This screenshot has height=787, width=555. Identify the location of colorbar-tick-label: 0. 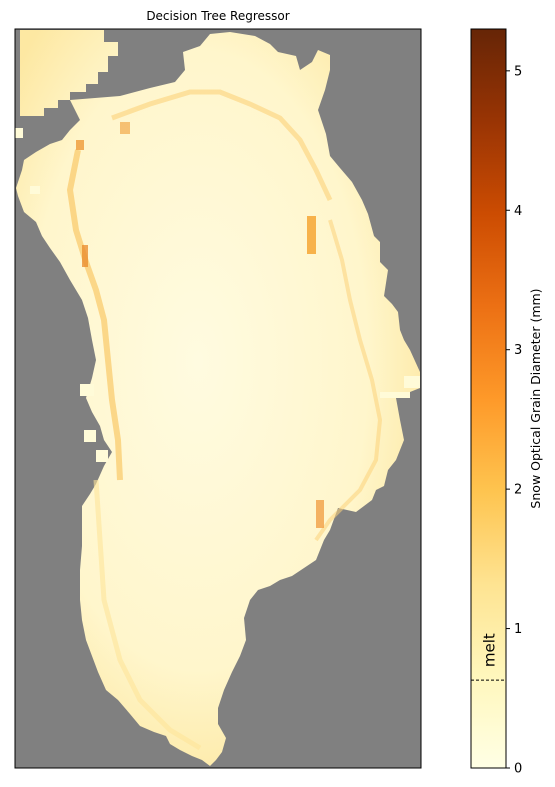
(518, 769).